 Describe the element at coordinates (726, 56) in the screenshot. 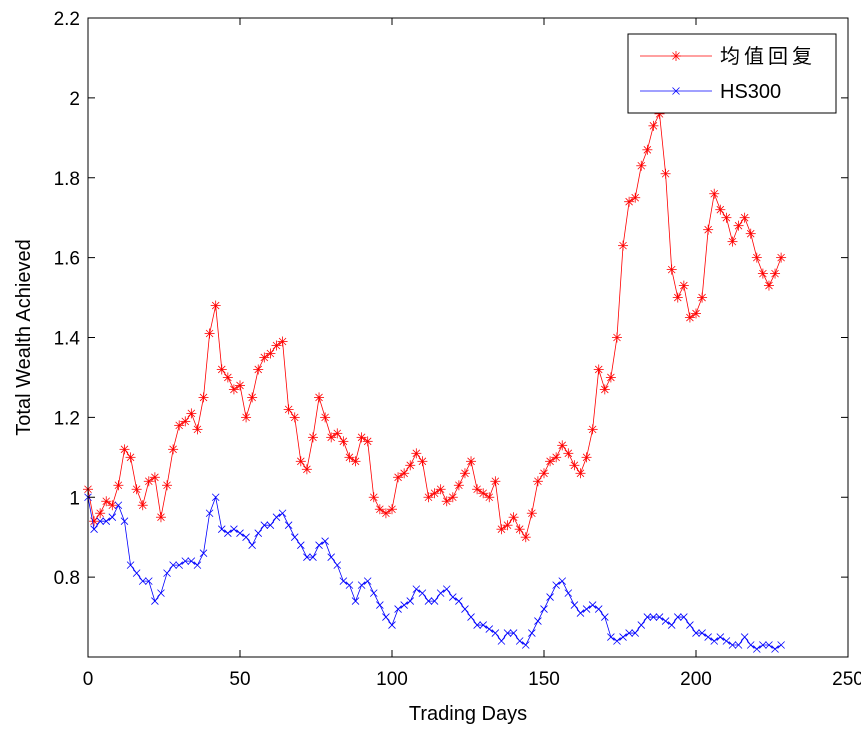

I see `legend-entry-mean-reversion: 均值回复` at that location.